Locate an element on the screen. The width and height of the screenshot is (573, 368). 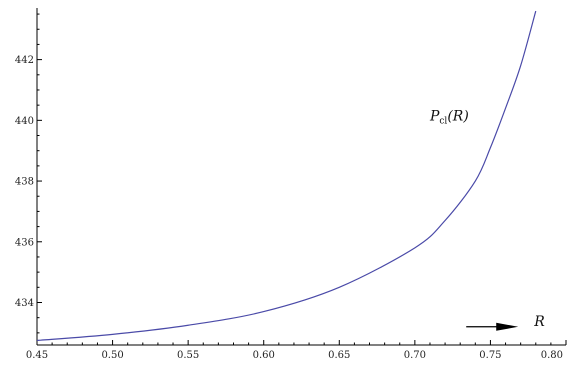
curve-label-arg: (R) is located at coordinates (457, 116).